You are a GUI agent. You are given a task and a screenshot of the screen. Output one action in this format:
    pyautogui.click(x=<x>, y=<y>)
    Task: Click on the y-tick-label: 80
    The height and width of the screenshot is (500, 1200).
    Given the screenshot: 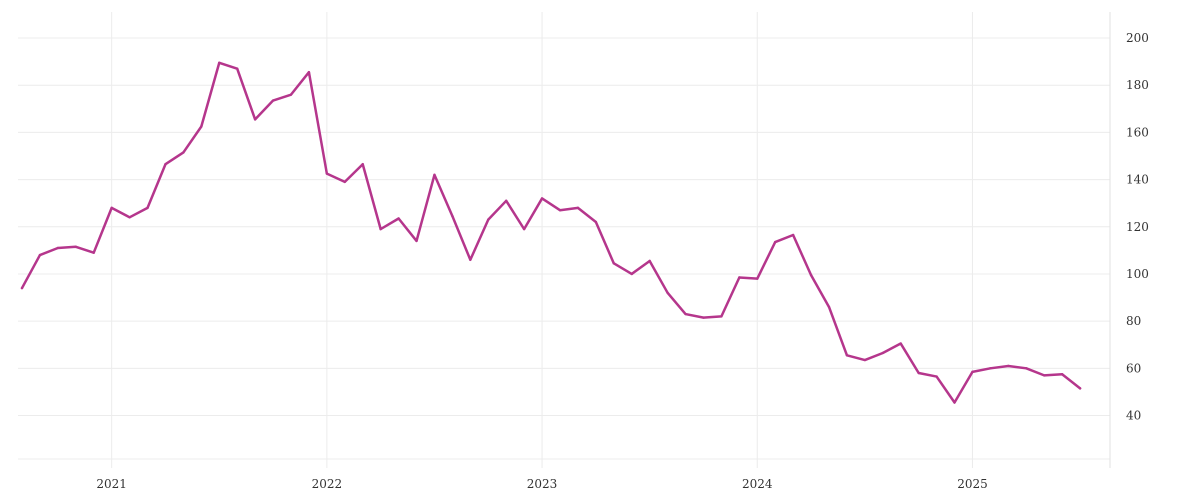 What is the action you would take?
    pyautogui.click(x=1133, y=321)
    